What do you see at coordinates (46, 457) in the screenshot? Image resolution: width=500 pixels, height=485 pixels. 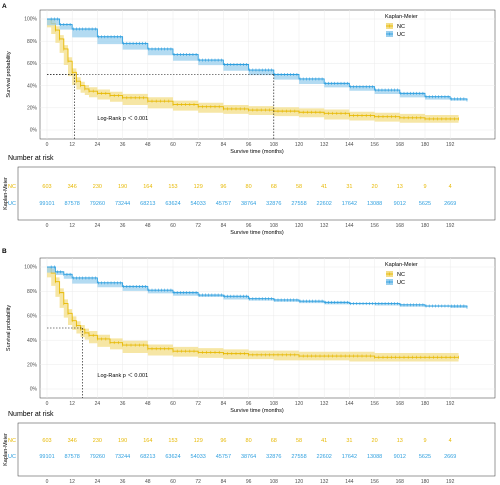 I see `risk-value: 99101` at bounding box center [46, 457].